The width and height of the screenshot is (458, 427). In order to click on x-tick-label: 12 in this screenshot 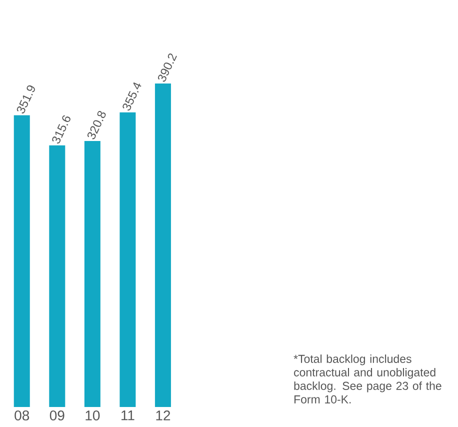, I will do `click(163, 415)`.